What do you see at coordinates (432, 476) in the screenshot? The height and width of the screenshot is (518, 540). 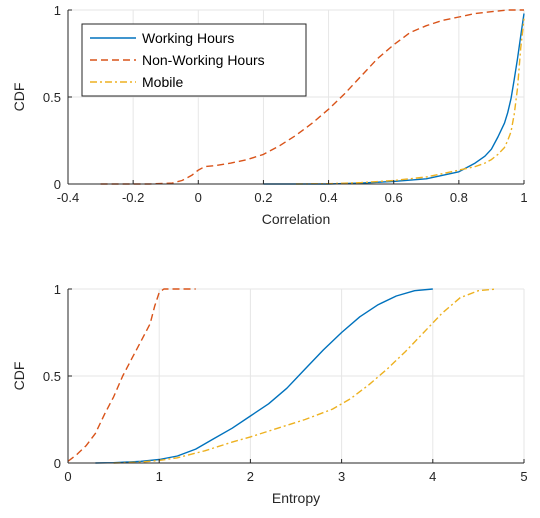 I see `x-tick-label: 4` at bounding box center [432, 476].